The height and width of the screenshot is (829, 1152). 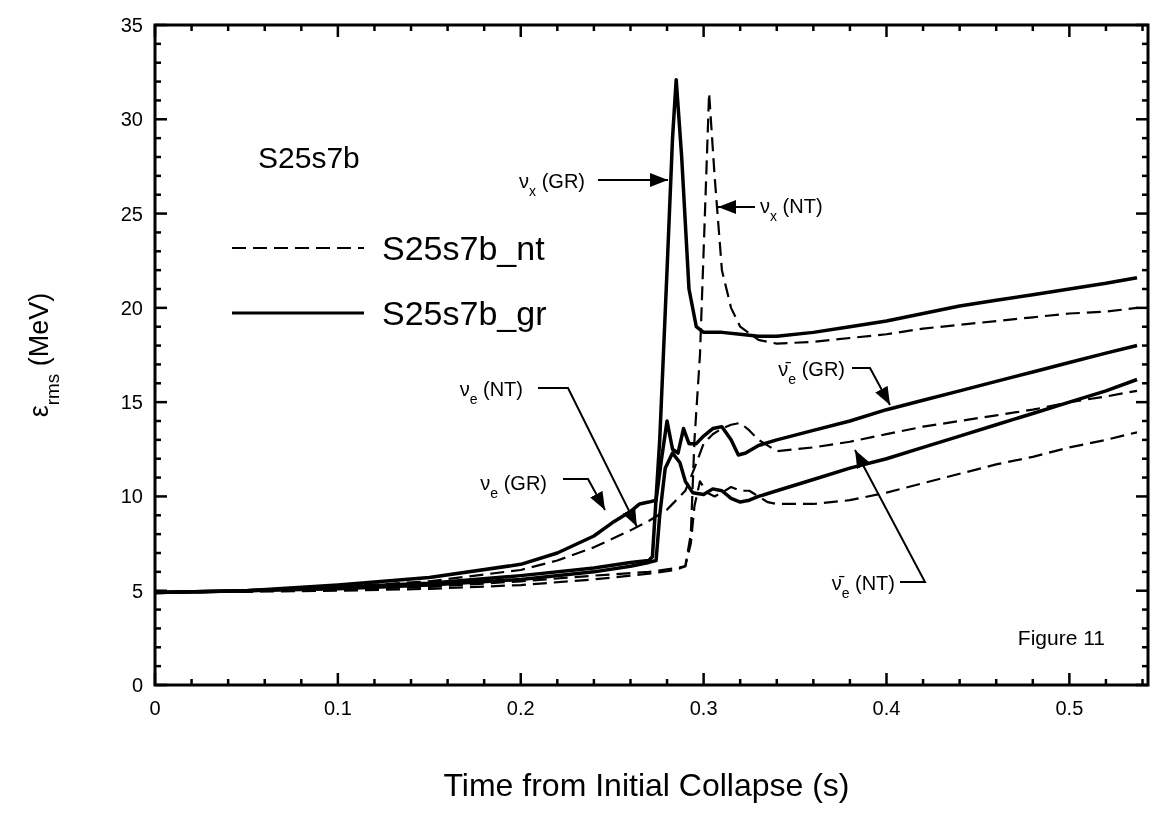 What do you see at coordinates (131, 213) in the screenshot?
I see `y-tick-label: 25` at bounding box center [131, 213].